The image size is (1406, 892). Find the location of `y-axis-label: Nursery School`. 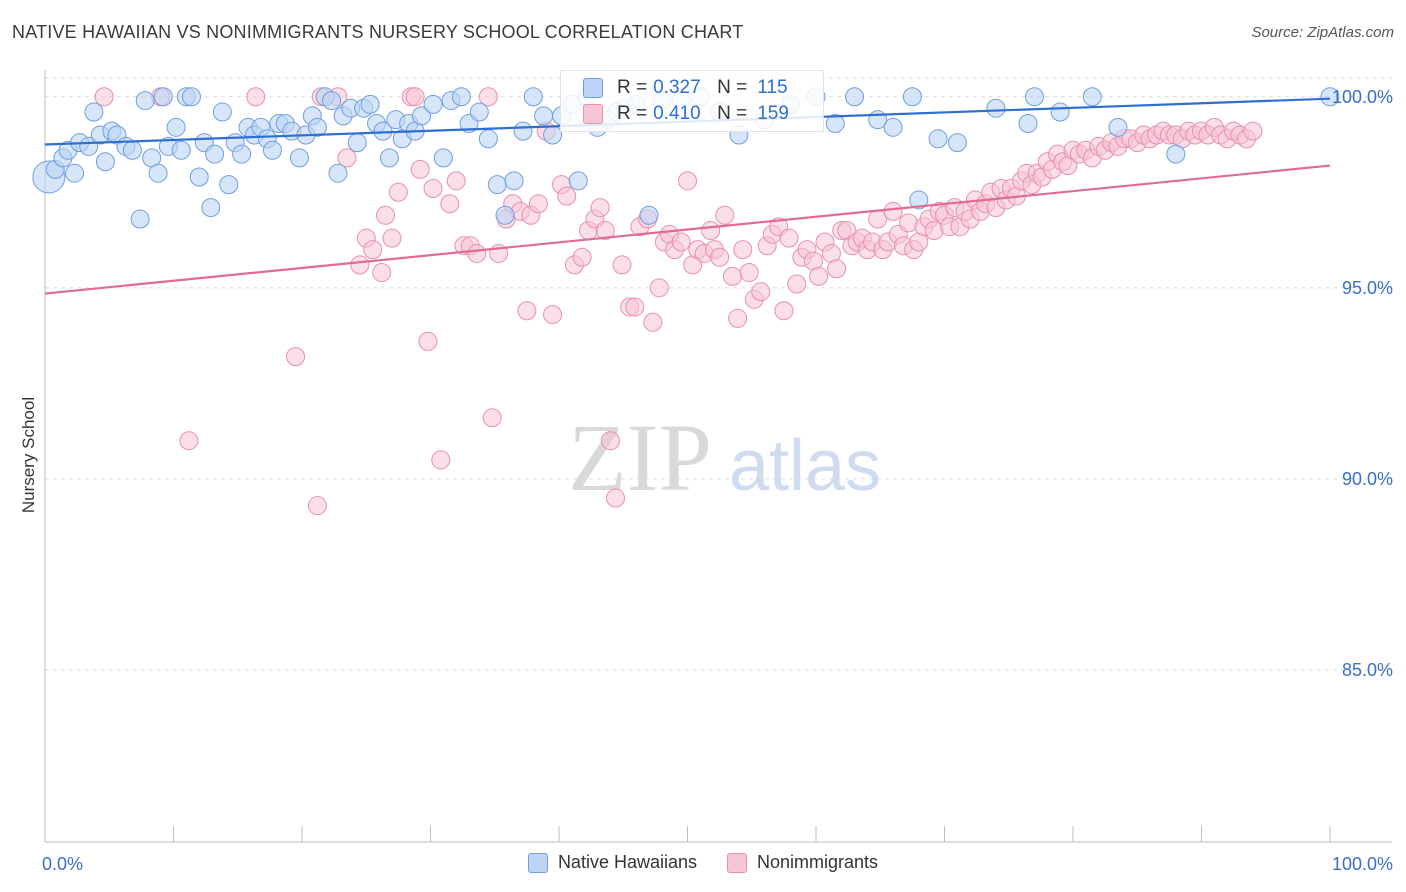

y-axis-label: Nursery School is located at coordinates (28, 455).